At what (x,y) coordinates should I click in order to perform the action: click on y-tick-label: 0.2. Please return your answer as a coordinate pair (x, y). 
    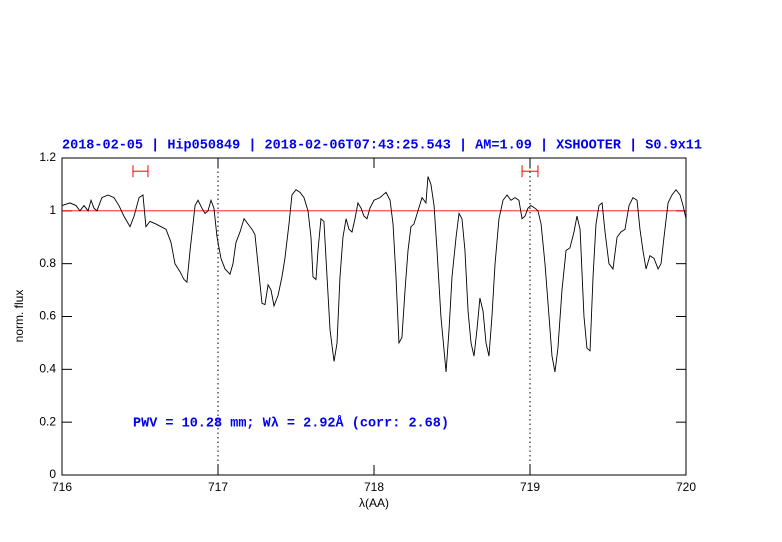
    Looking at the image, I should click on (47, 421).